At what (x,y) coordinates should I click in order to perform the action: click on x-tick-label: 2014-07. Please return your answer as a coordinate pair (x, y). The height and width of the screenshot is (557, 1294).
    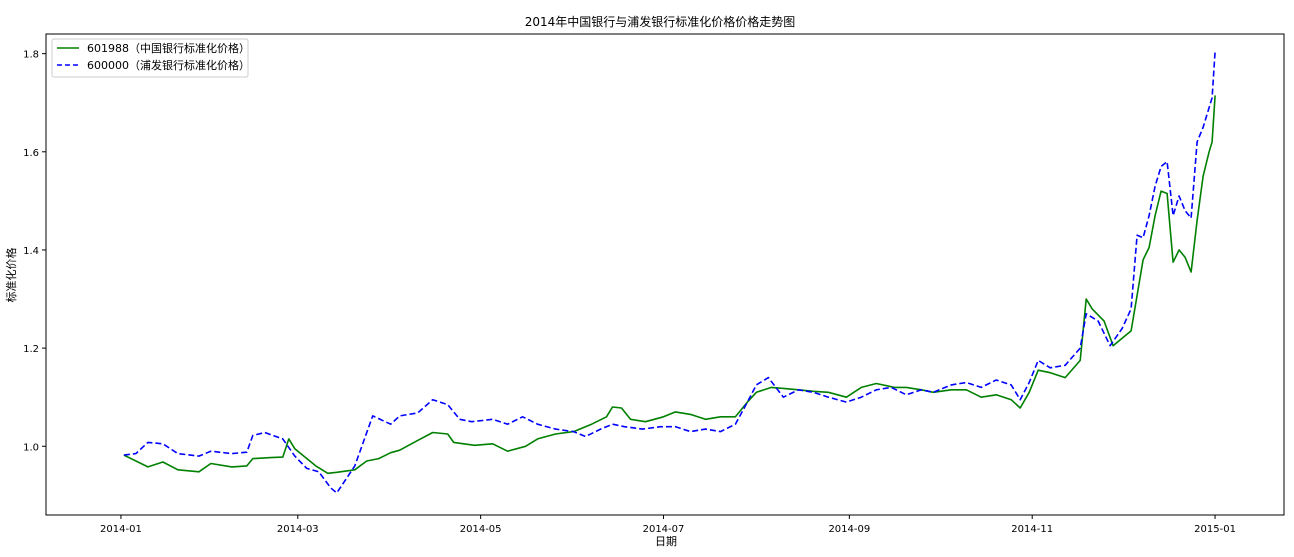
    Looking at the image, I should click on (664, 529).